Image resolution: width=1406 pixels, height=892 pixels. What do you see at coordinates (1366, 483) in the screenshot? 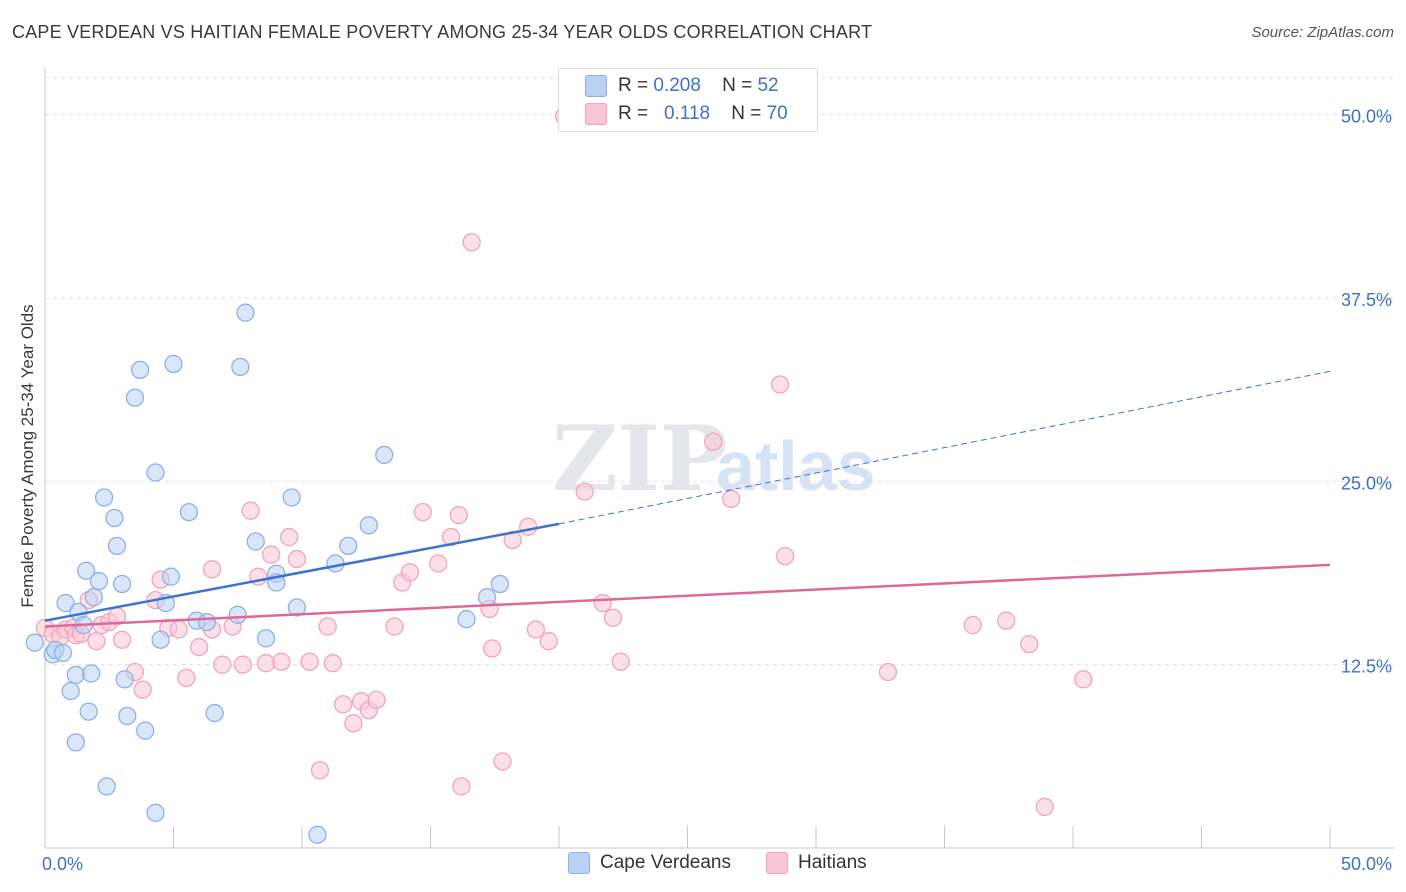
I see `y-tick-label: 25.0%` at bounding box center [1366, 483].